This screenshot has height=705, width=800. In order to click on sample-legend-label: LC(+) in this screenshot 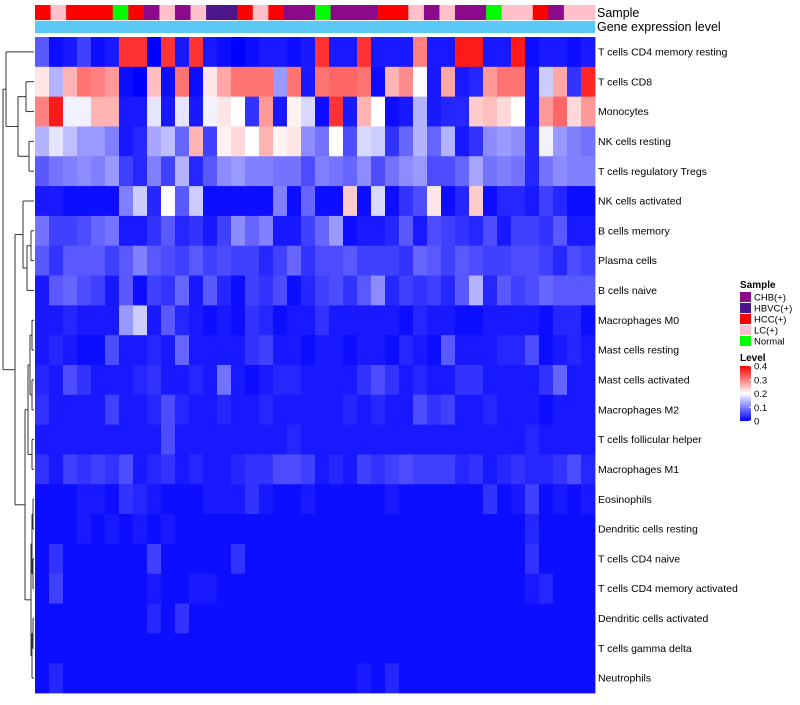, I will do `click(766, 331)`.